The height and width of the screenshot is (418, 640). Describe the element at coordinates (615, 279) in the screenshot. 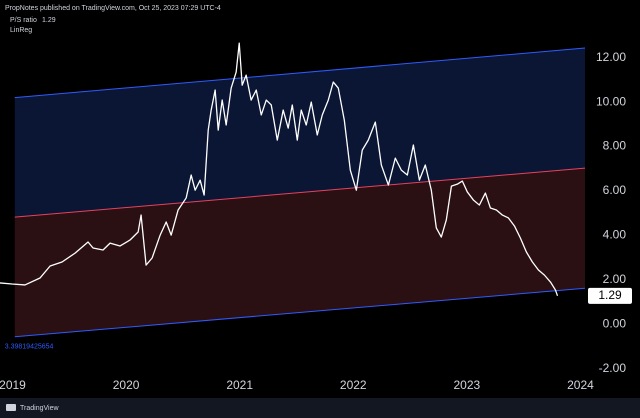

I see `y-tick-label: 2.00` at that location.